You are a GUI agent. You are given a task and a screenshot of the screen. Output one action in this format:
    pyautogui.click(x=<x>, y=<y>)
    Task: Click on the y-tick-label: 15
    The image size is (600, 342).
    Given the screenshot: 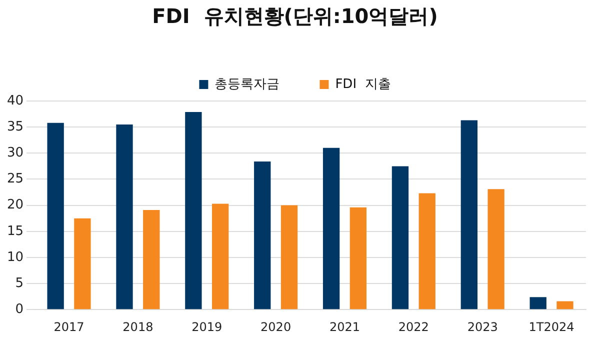 What is the action you would take?
    pyautogui.click(x=15, y=231)
    